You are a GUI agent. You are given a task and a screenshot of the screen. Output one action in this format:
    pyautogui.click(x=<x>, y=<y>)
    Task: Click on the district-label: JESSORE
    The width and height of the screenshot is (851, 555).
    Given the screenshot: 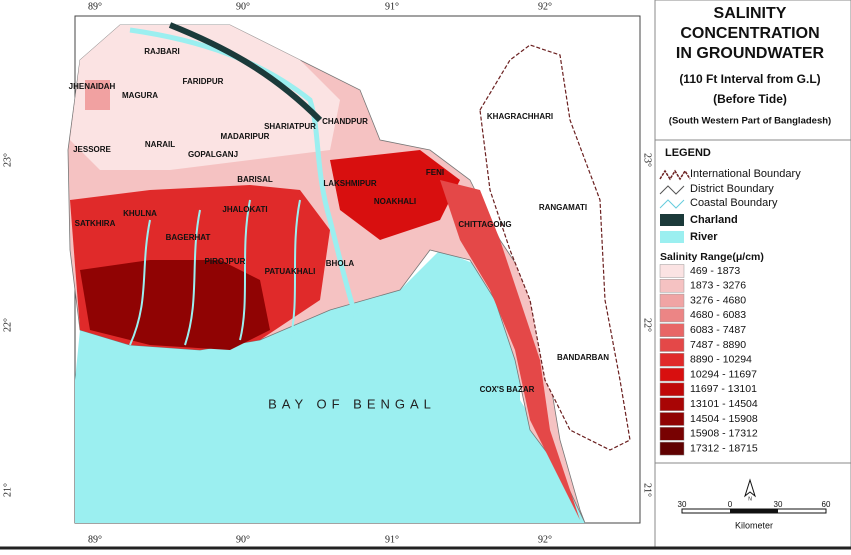 What is the action you would take?
    pyautogui.click(x=92, y=149)
    